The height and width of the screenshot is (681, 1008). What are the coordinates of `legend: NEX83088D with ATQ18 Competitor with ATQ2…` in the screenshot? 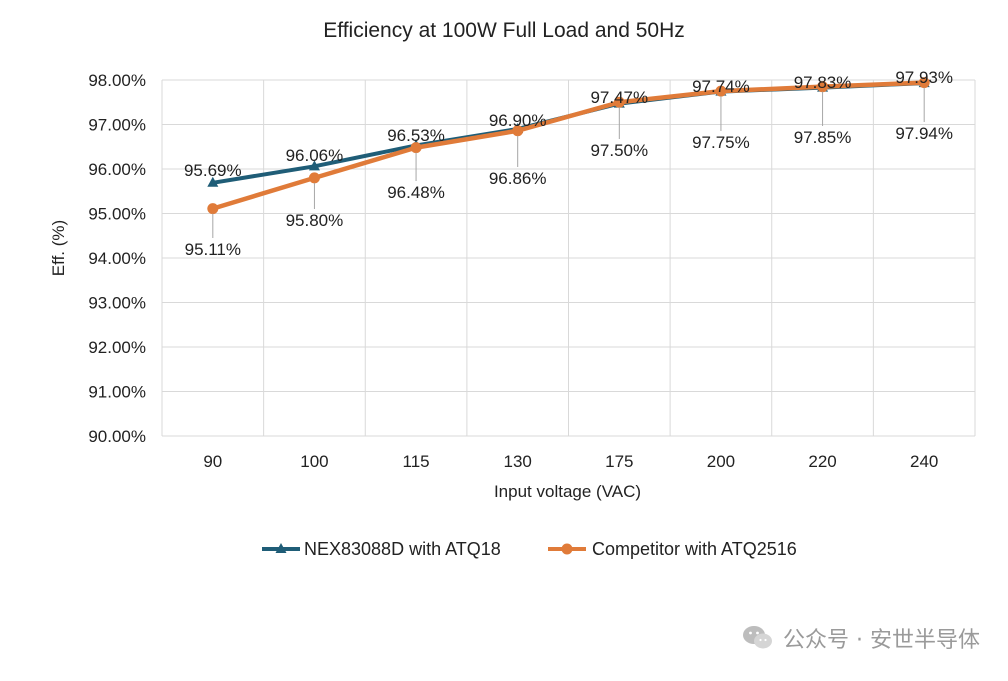 It's located at (529, 549).